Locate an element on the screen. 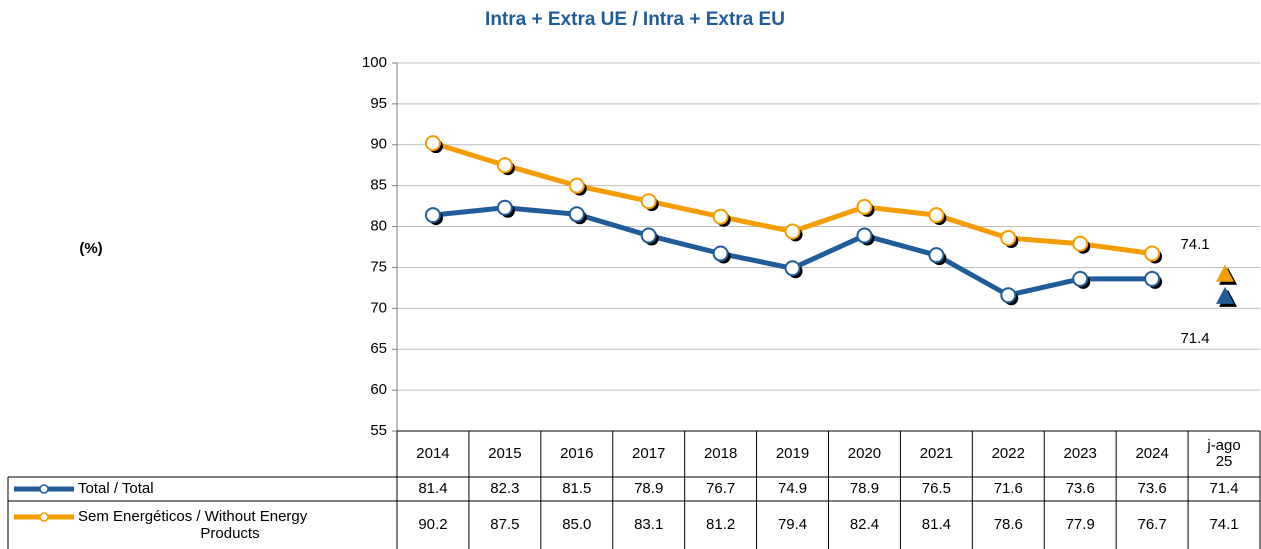 The width and height of the screenshot is (1261, 549). legend-label: Total / Total is located at coordinates (116, 488).